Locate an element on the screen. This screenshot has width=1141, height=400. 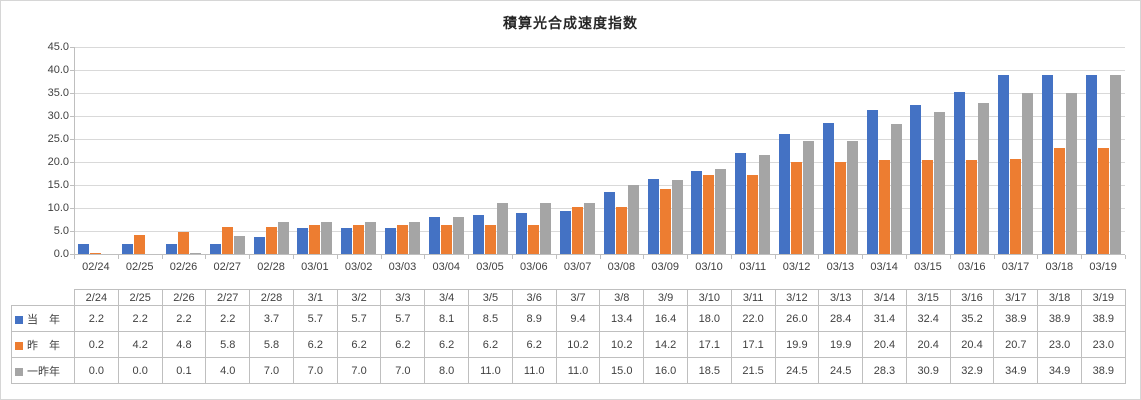
table-header-cell: 3/13 is located at coordinates (841, 297).